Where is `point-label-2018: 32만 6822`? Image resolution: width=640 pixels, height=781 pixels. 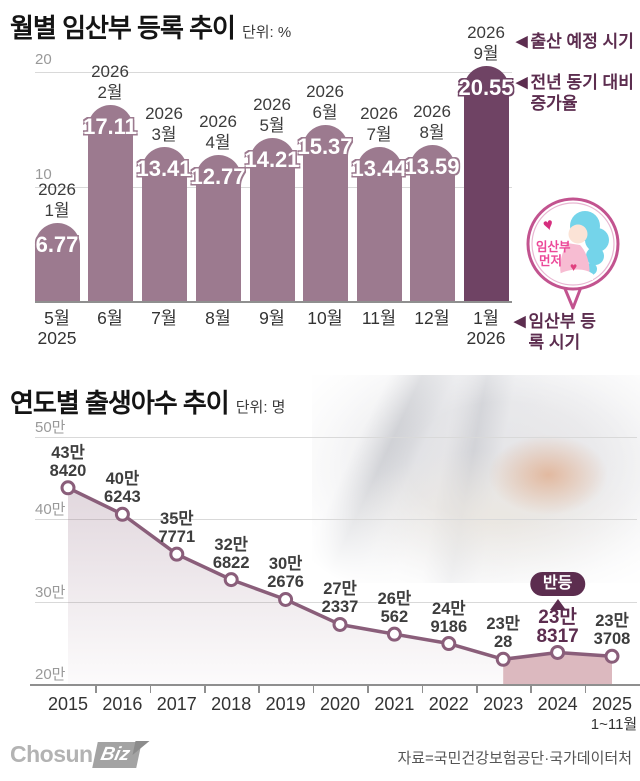 point-label-2018: 32만 6822 is located at coordinates (231, 554).